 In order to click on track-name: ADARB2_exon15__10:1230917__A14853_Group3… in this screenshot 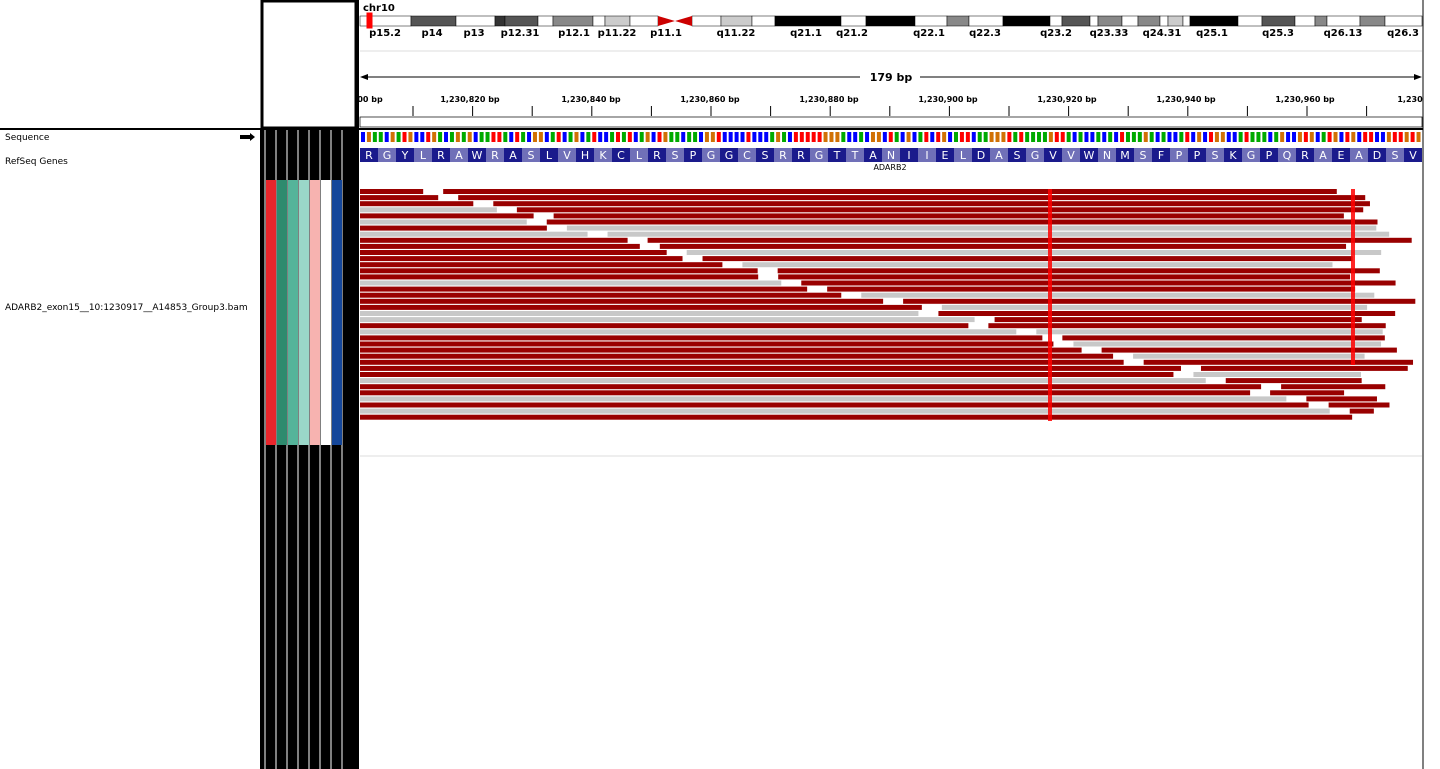, I will do `click(126, 308)`.